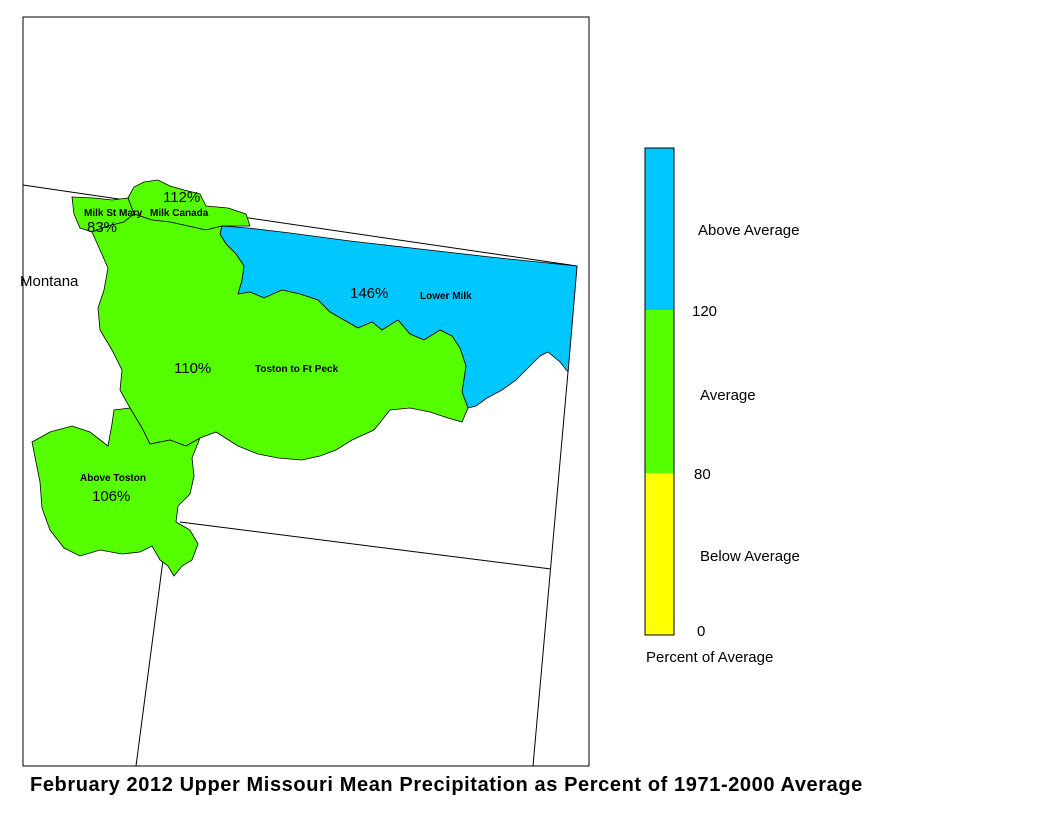 The height and width of the screenshot is (816, 1056). What do you see at coordinates (113, 213) in the screenshot?
I see `basin-name-milk-st-mary: Milk St Mary` at bounding box center [113, 213].